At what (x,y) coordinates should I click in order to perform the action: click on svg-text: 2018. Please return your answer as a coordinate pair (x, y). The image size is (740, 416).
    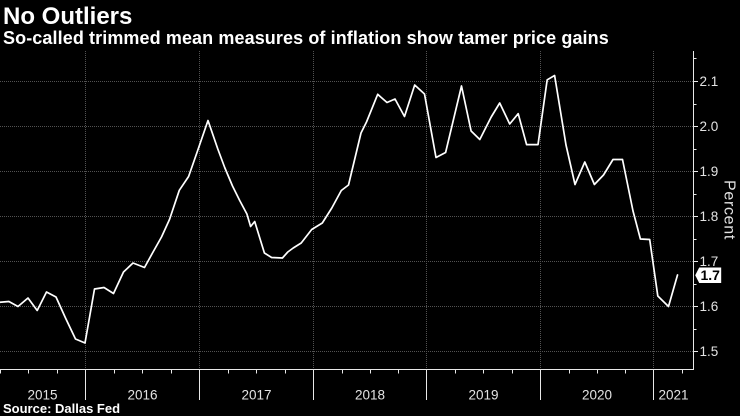
    Looking at the image, I should click on (370, 395).